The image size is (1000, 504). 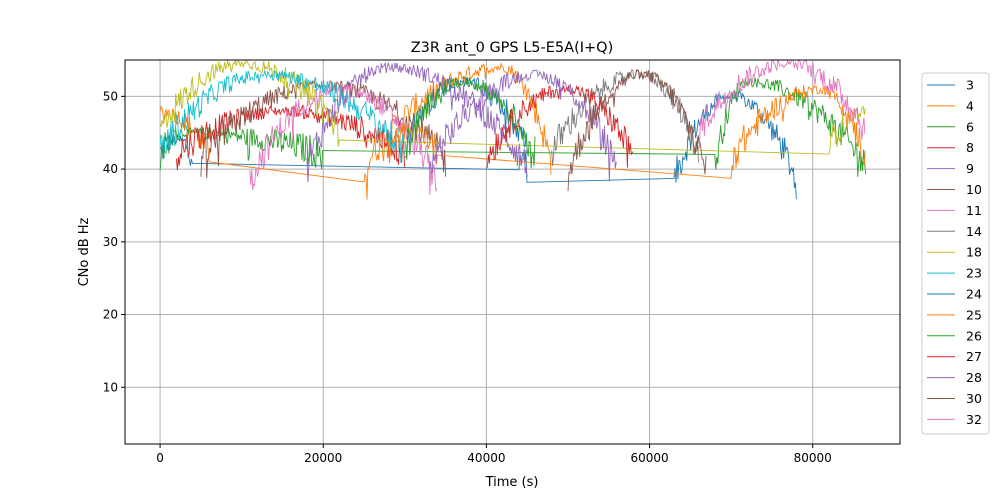 What do you see at coordinates (974, 231) in the screenshot?
I see `legend-label: 14` at bounding box center [974, 231].